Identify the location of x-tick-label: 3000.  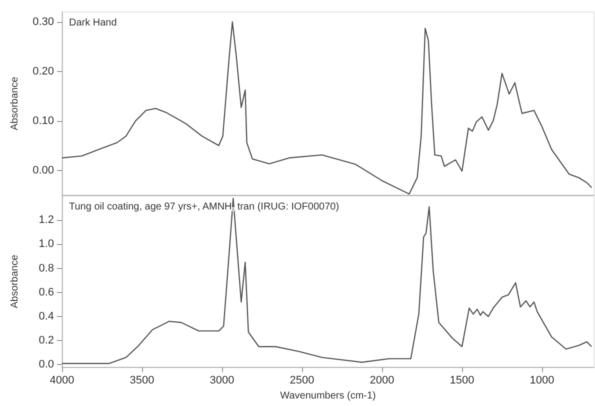
(222, 380).